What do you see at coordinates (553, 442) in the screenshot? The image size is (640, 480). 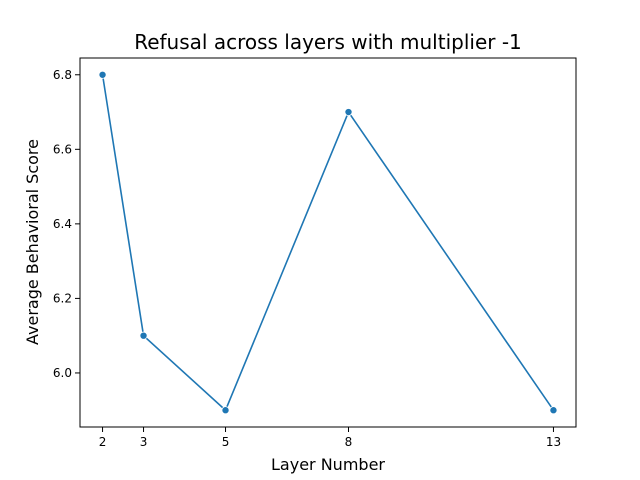 I see `x-tick-label: 13` at bounding box center [553, 442].